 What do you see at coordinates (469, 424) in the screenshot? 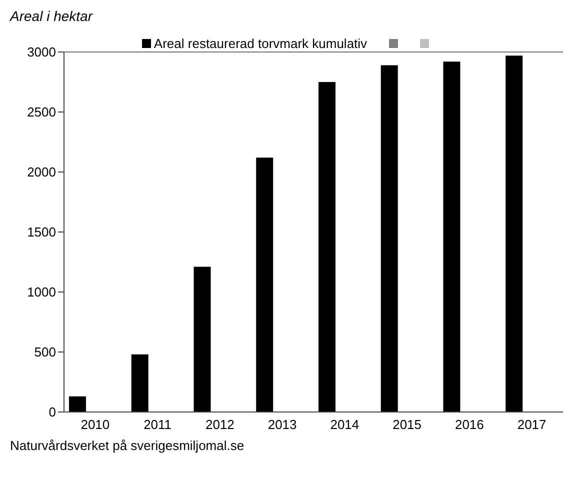
I see `x-tick-label: 2016` at bounding box center [469, 424].